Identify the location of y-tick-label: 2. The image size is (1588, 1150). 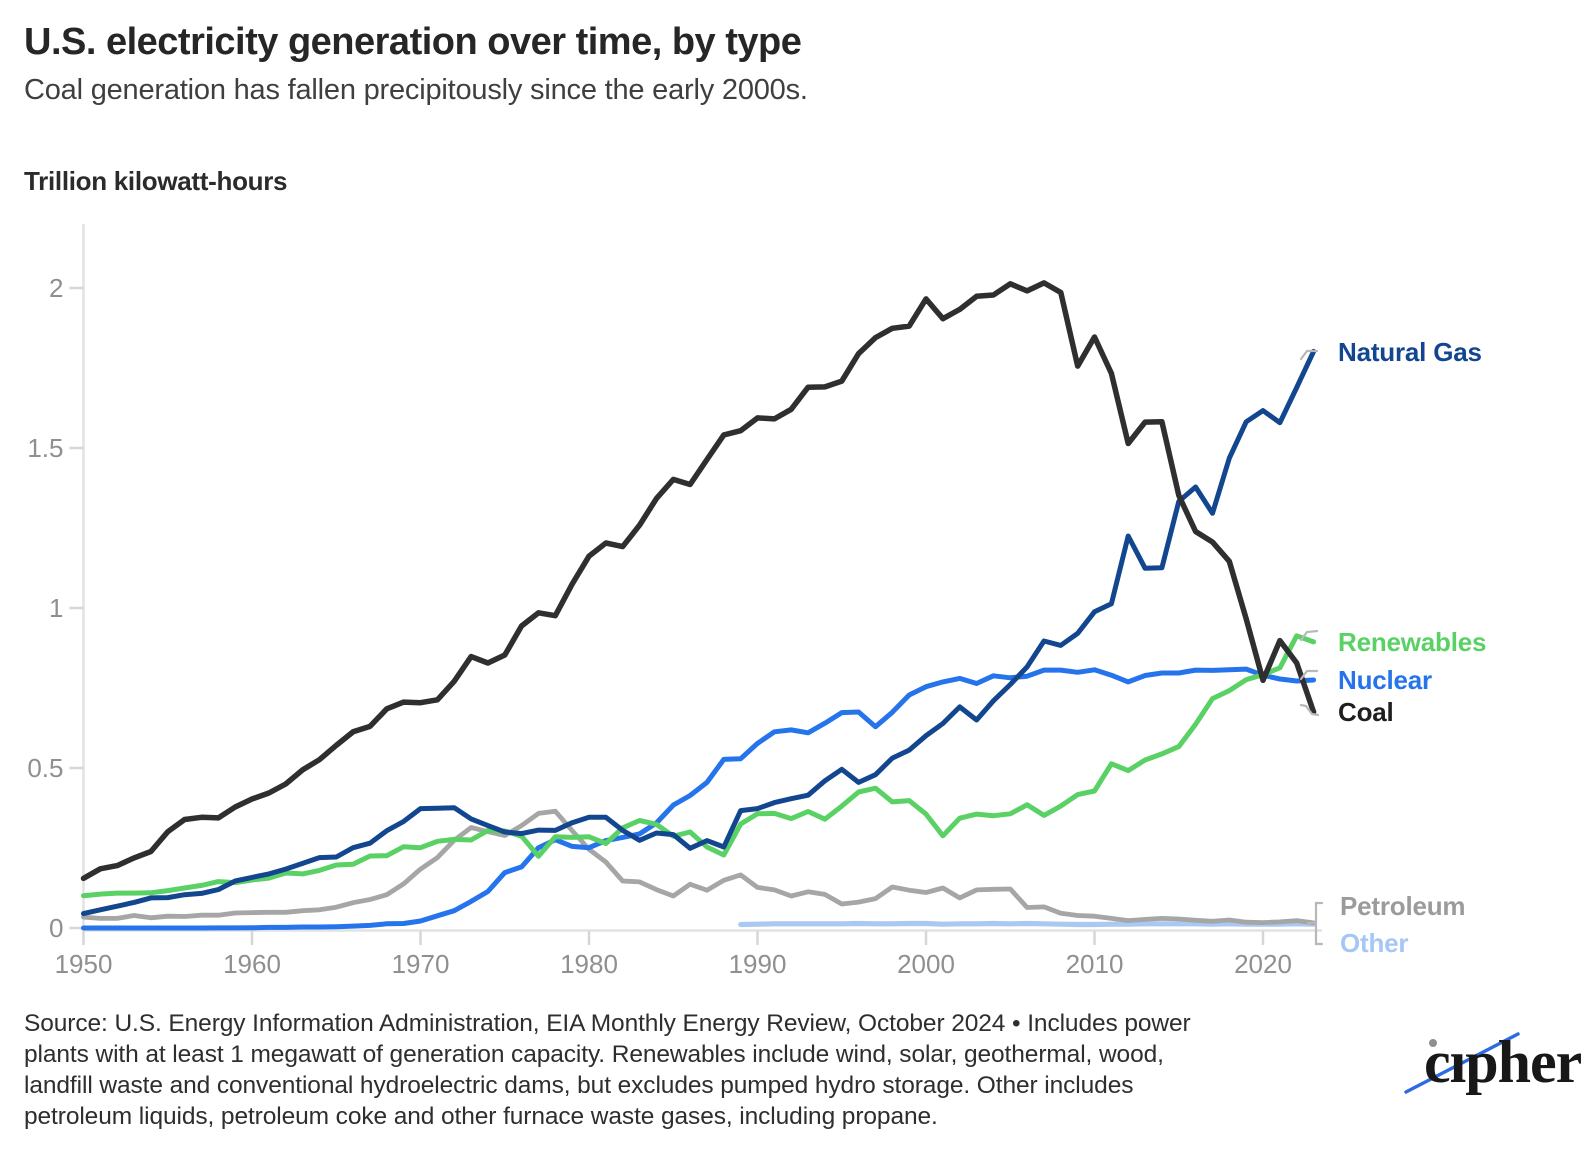
(56, 288).